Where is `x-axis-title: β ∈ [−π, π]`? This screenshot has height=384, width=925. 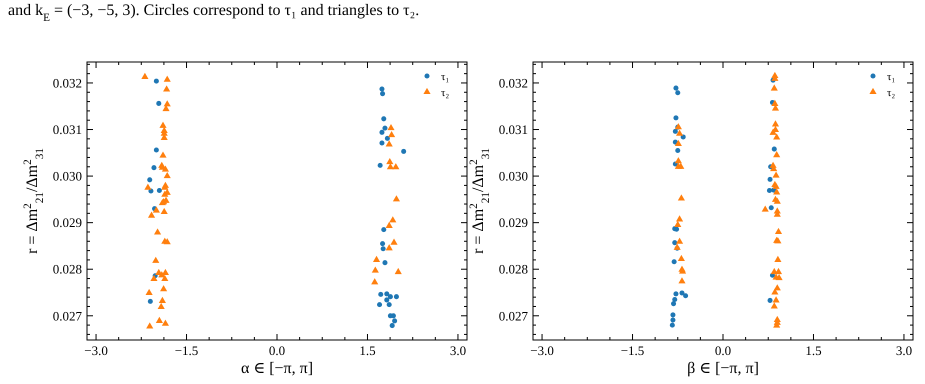
x-axis-title: β ∈ [−π, π] is located at coordinates (723, 368).